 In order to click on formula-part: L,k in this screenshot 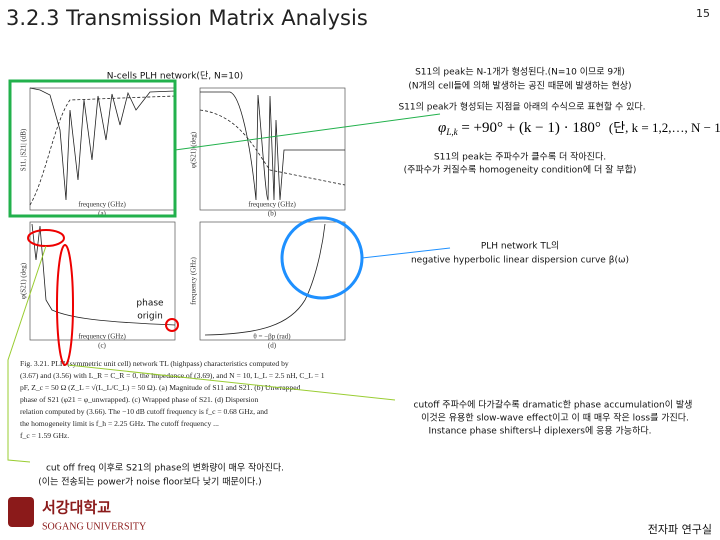, I will do `click(451, 132)`.